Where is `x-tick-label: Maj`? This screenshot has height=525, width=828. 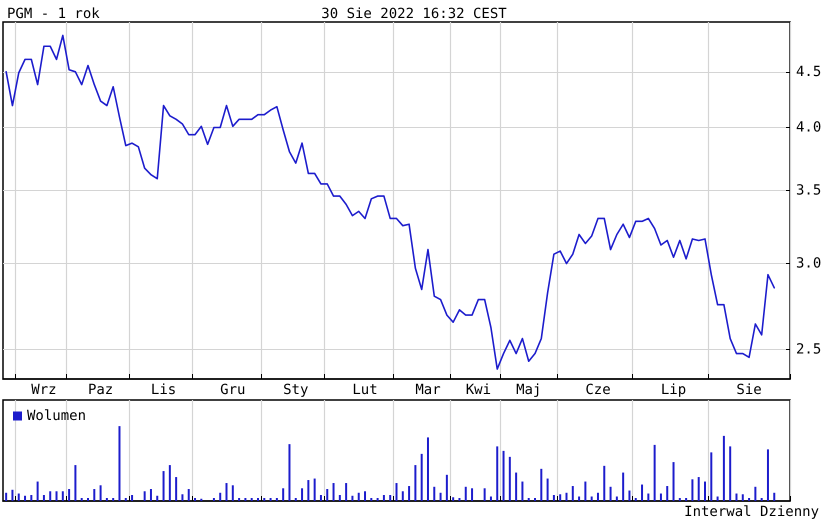
x-tick-label: Maj is located at coordinates (529, 390).